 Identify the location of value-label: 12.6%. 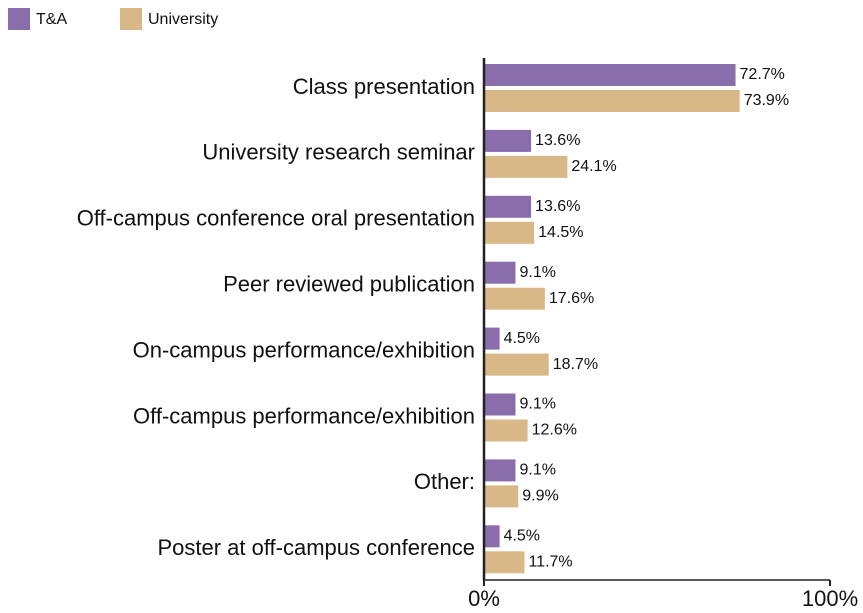
(554, 430).